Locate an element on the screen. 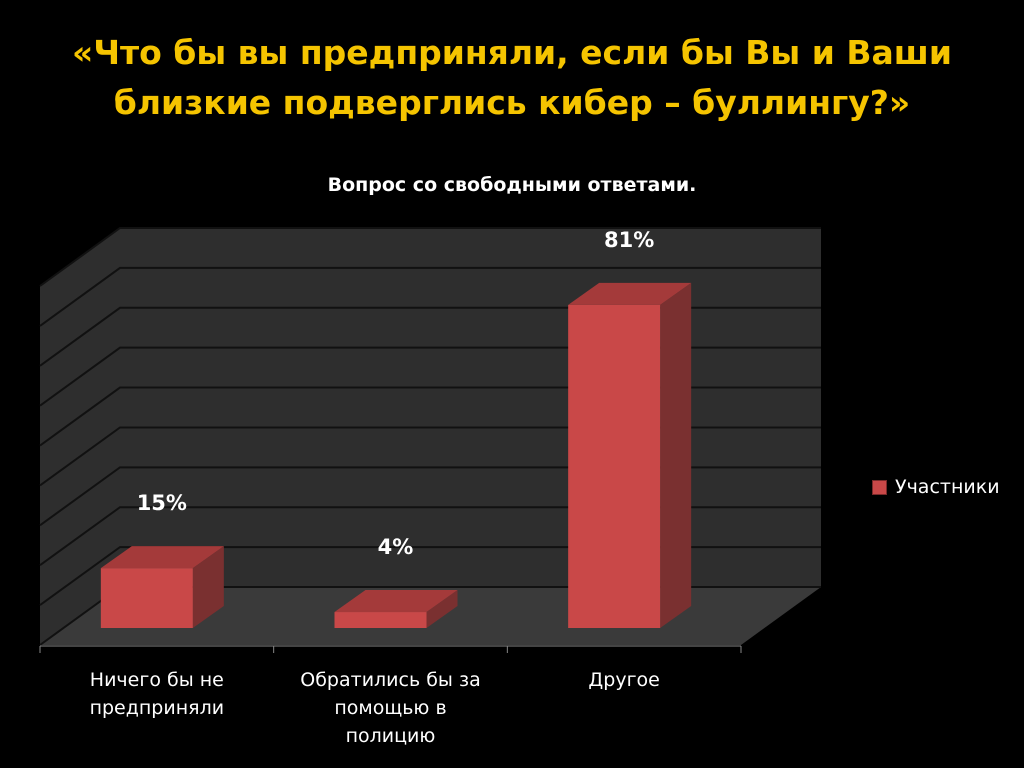 This screenshot has width=1024, height=768. slide-title-line-2: близкие подверглись кибер – буллингу?» is located at coordinates (512, 102).